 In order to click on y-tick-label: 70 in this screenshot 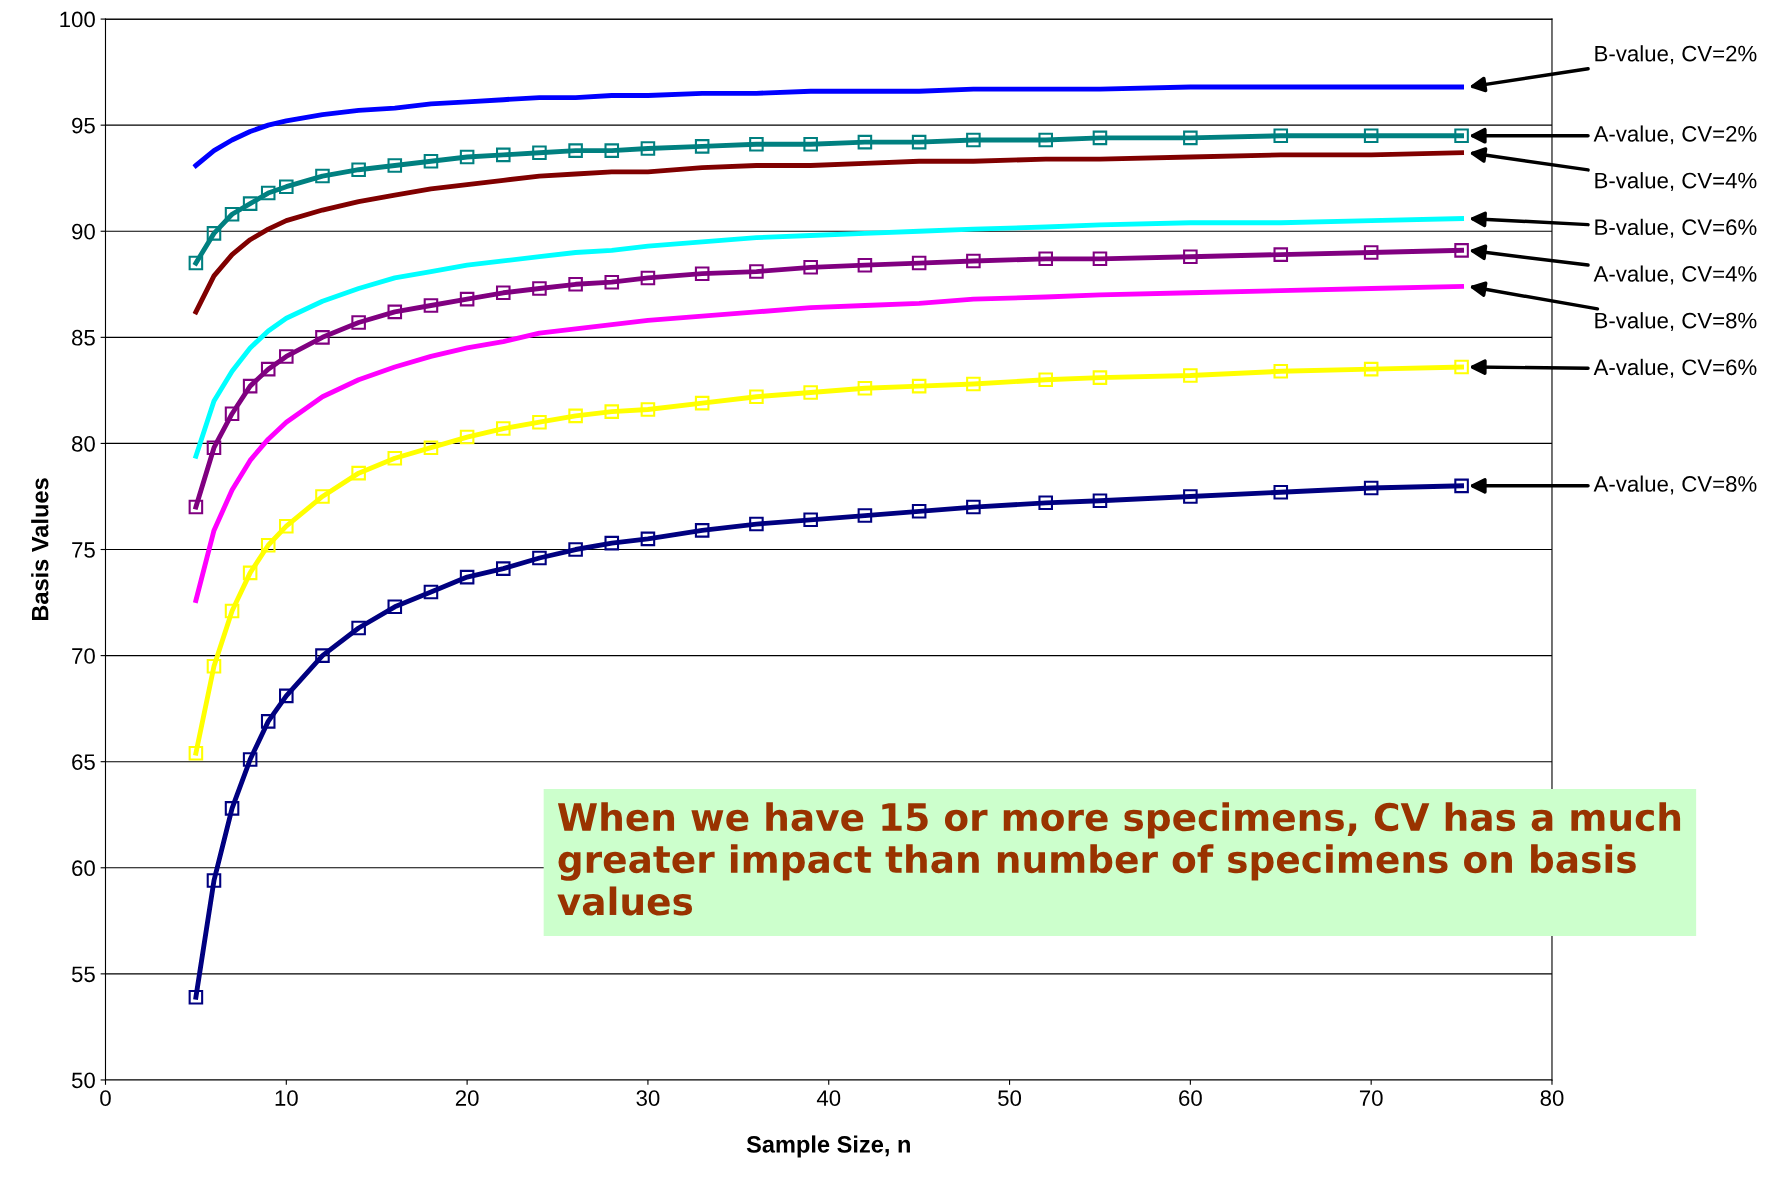, I will do `click(83, 656)`.